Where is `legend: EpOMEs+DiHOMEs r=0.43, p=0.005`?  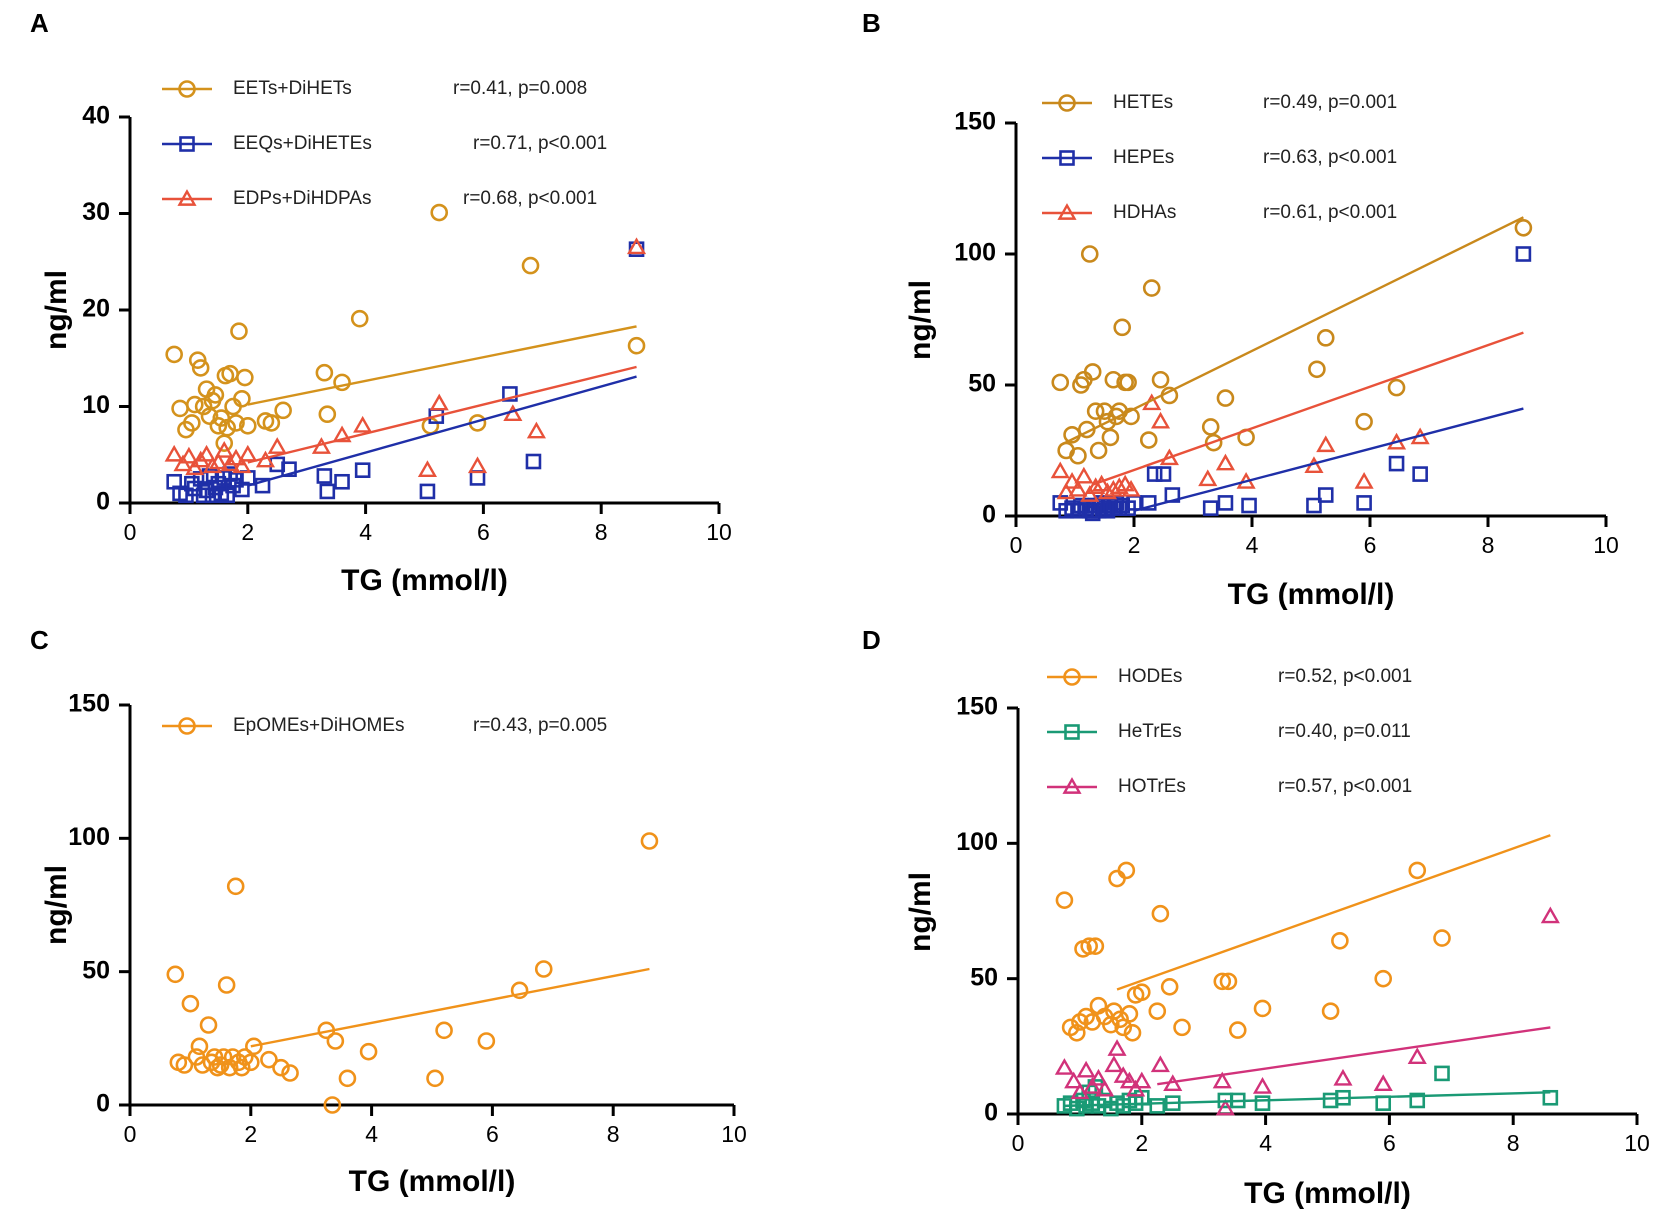
legend: EpOMEs+DiHOMEs r=0.43, p=0.005 is located at coordinates (384, 725).